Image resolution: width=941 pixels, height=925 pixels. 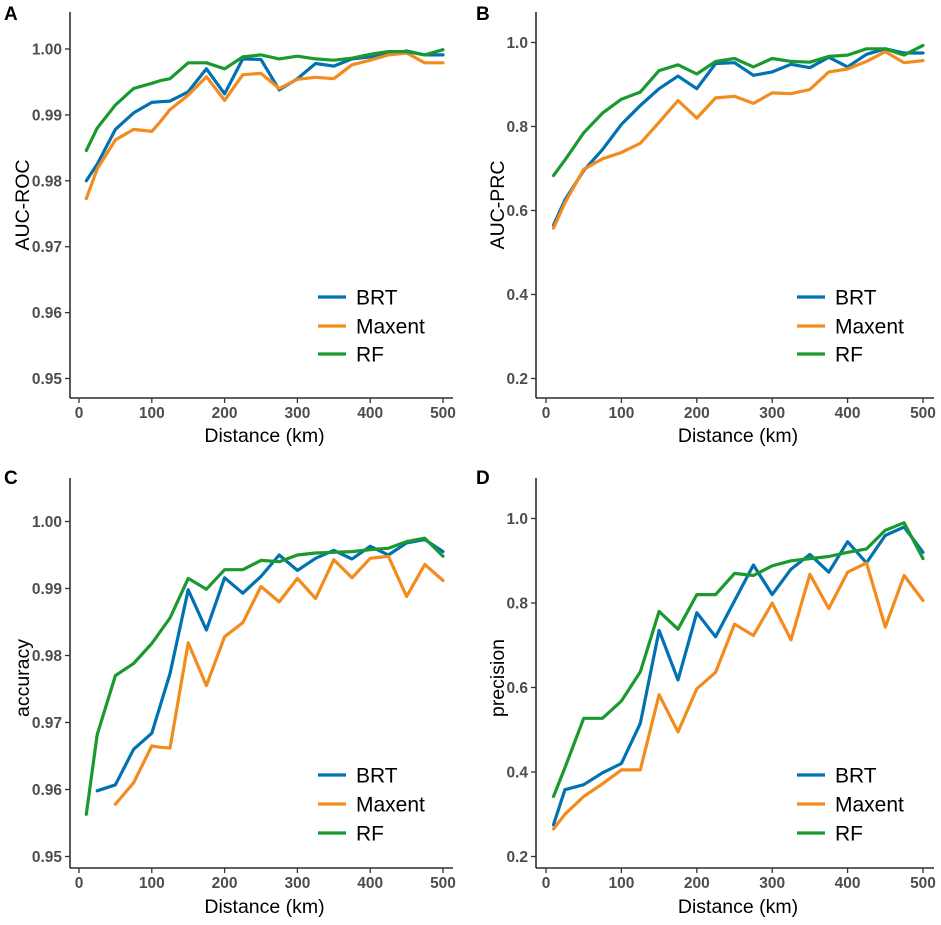 What do you see at coordinates (498, 678) in the screenshot?
I see `y-axis-title: precision` at bounding box center [498, 678].